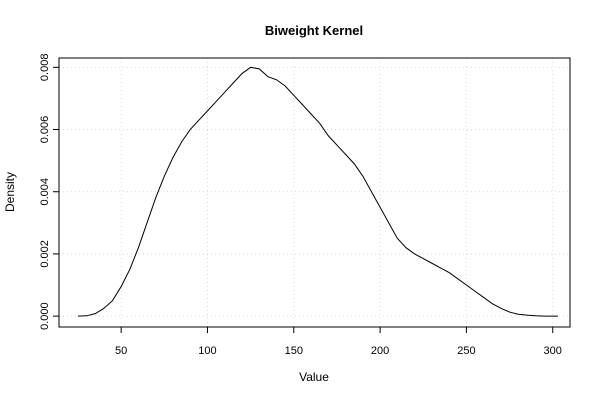 The height and width of the screenshot is (400, 599). I want to click on x-tick-label: 250, so click(466, 351).